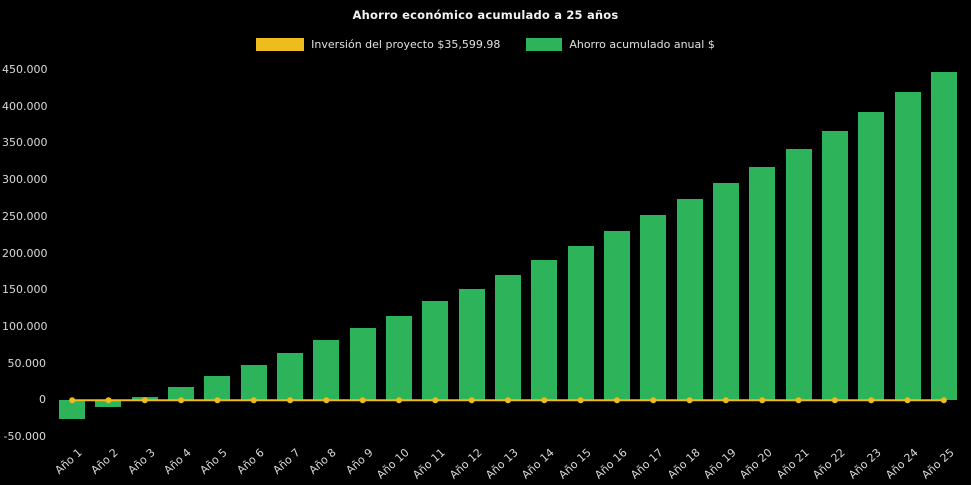 This screenshot has height=485, width=971. What do you see at coordinates (834, 265) in the screenshot?
I see `bar-año-22` at bounding box center [834, 265].